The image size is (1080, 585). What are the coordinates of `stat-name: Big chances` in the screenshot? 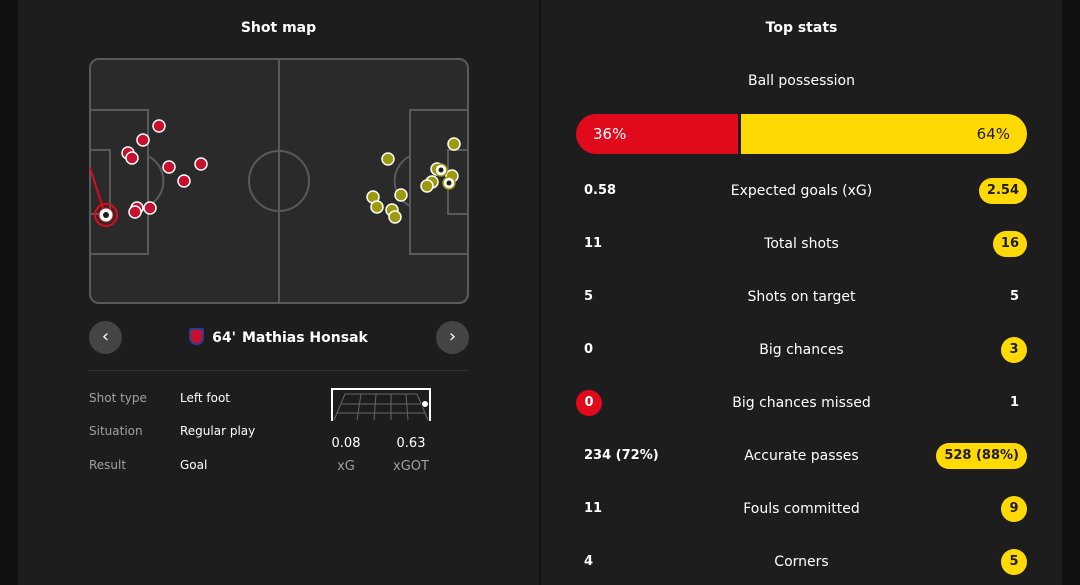 It's located at (801, 350).